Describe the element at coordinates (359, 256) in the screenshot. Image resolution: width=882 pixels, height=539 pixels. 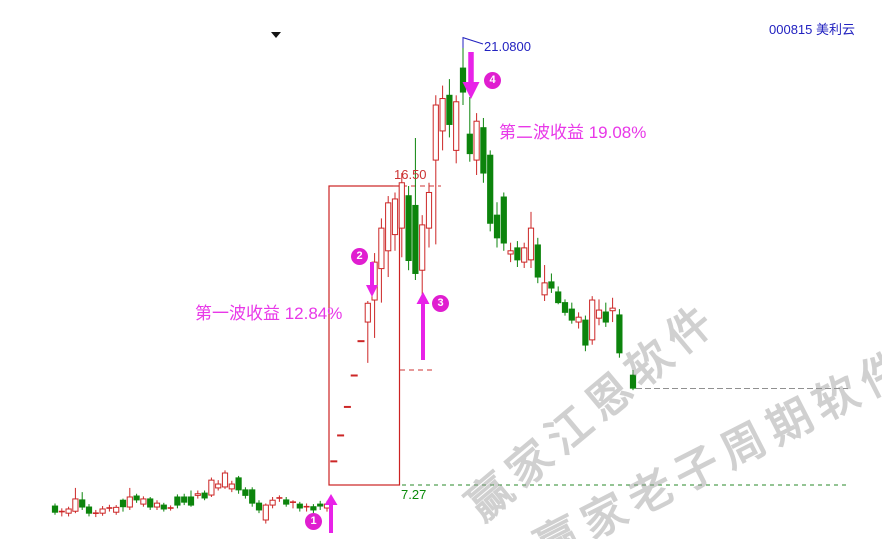
I see `marker-circle-2: 2` at that location.